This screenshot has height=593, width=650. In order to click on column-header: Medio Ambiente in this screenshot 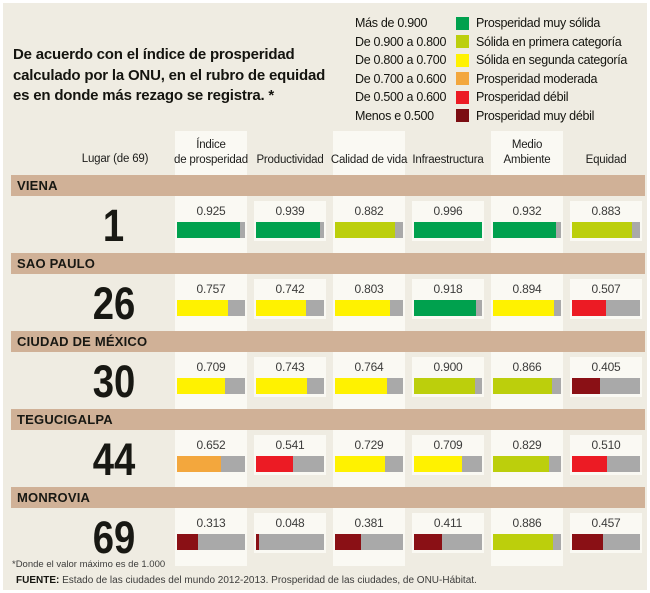, I will do `click(527, 152)`.